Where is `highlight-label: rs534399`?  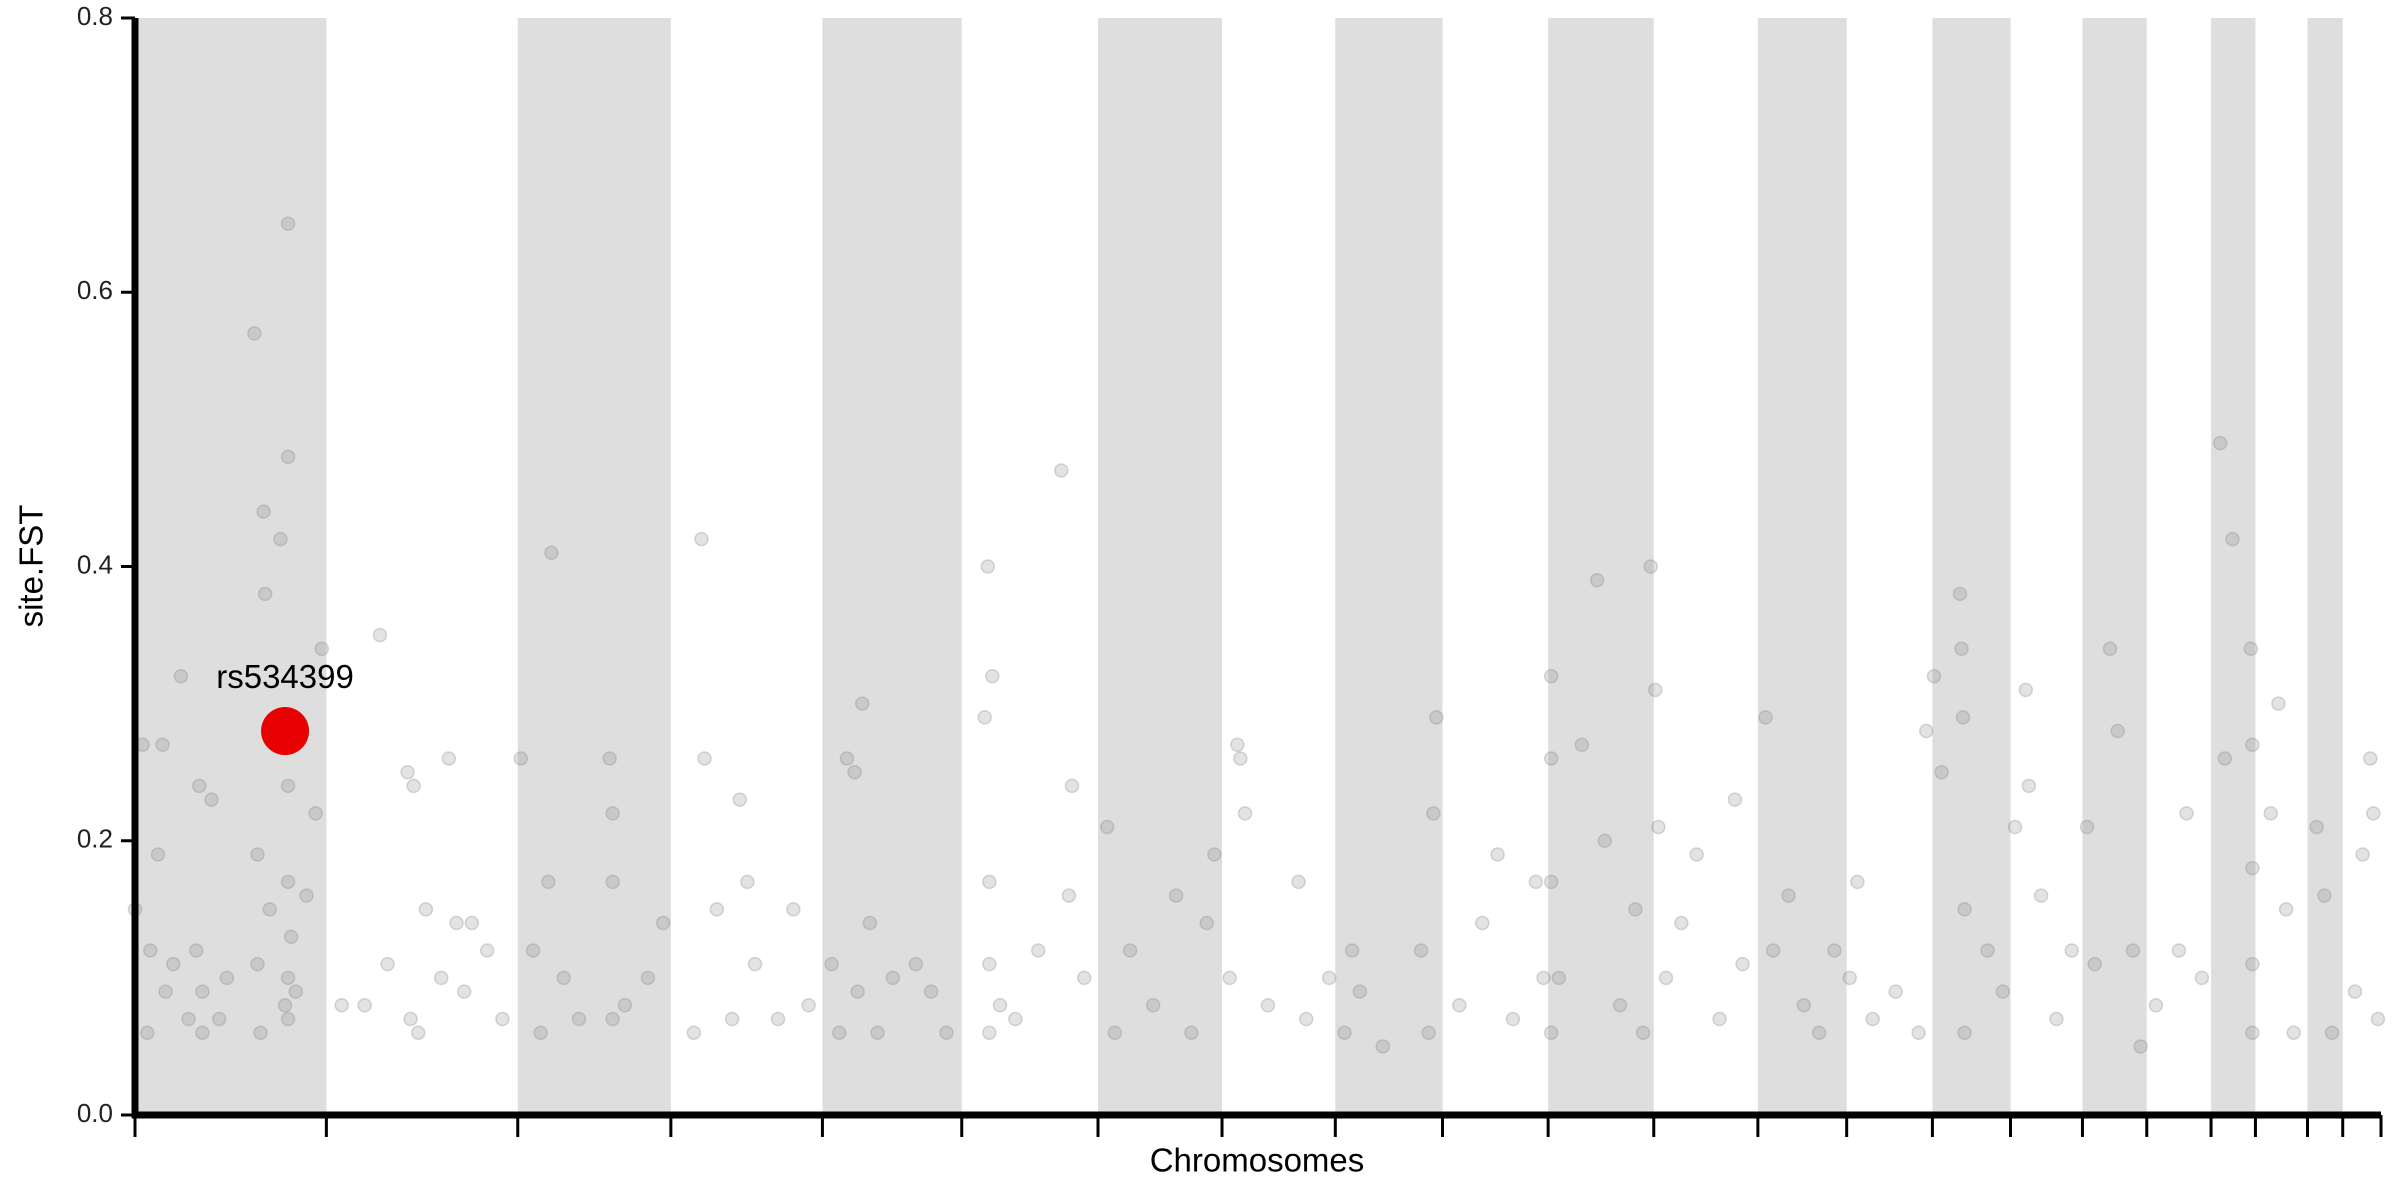 highlight-label: rs534399 is located at coordinates (285, 676).